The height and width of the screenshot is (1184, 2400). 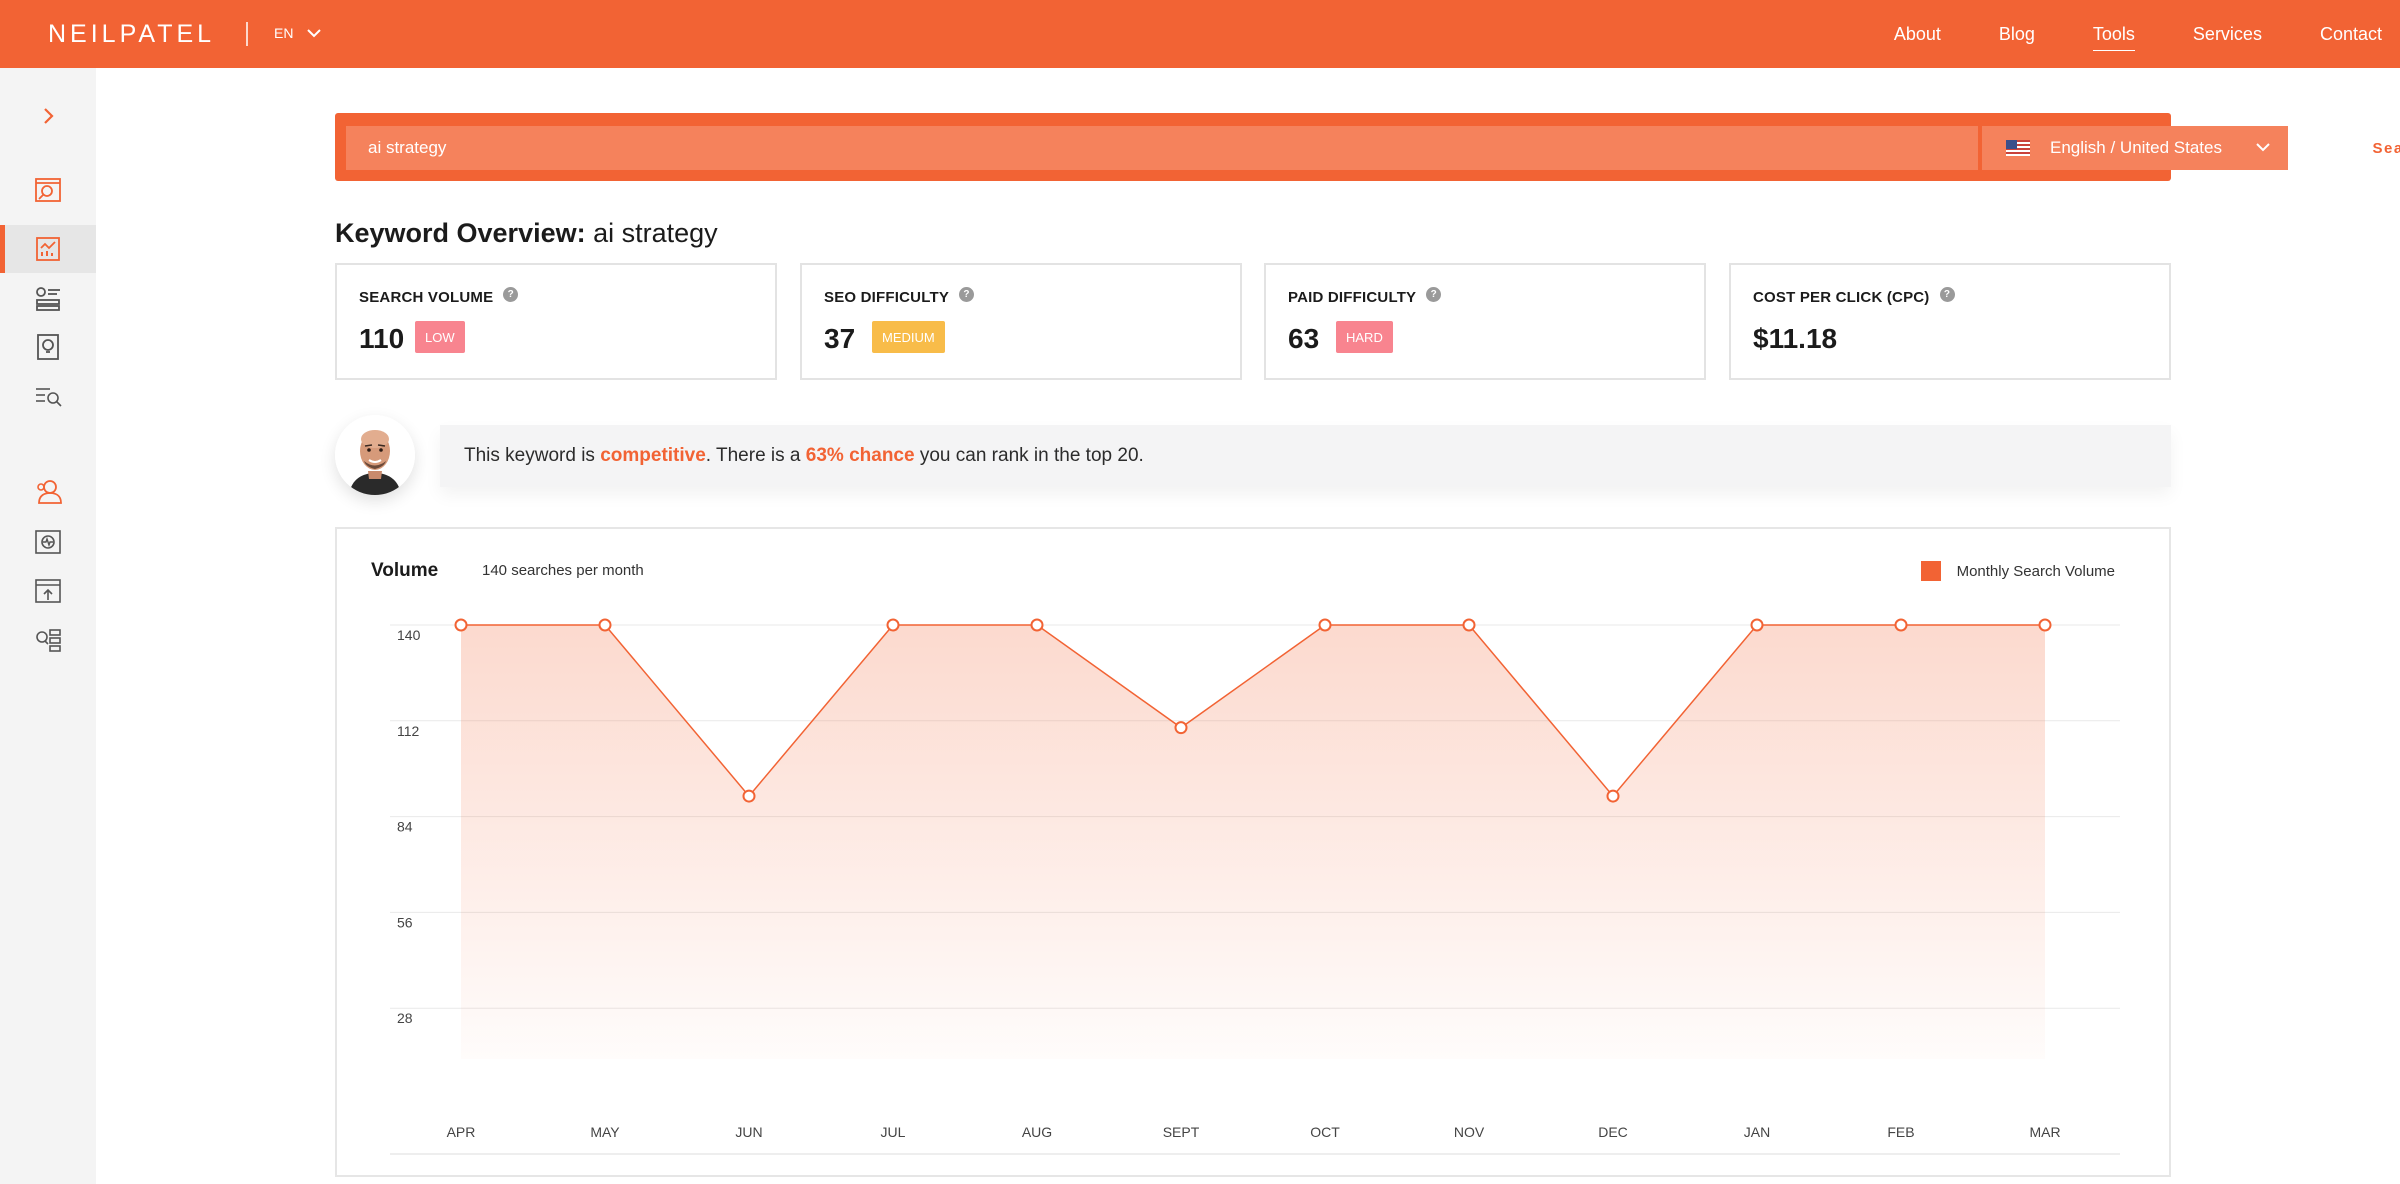 I want to click on metric-label: PAID DIFFICULTY, so click(x=1352, y=297).